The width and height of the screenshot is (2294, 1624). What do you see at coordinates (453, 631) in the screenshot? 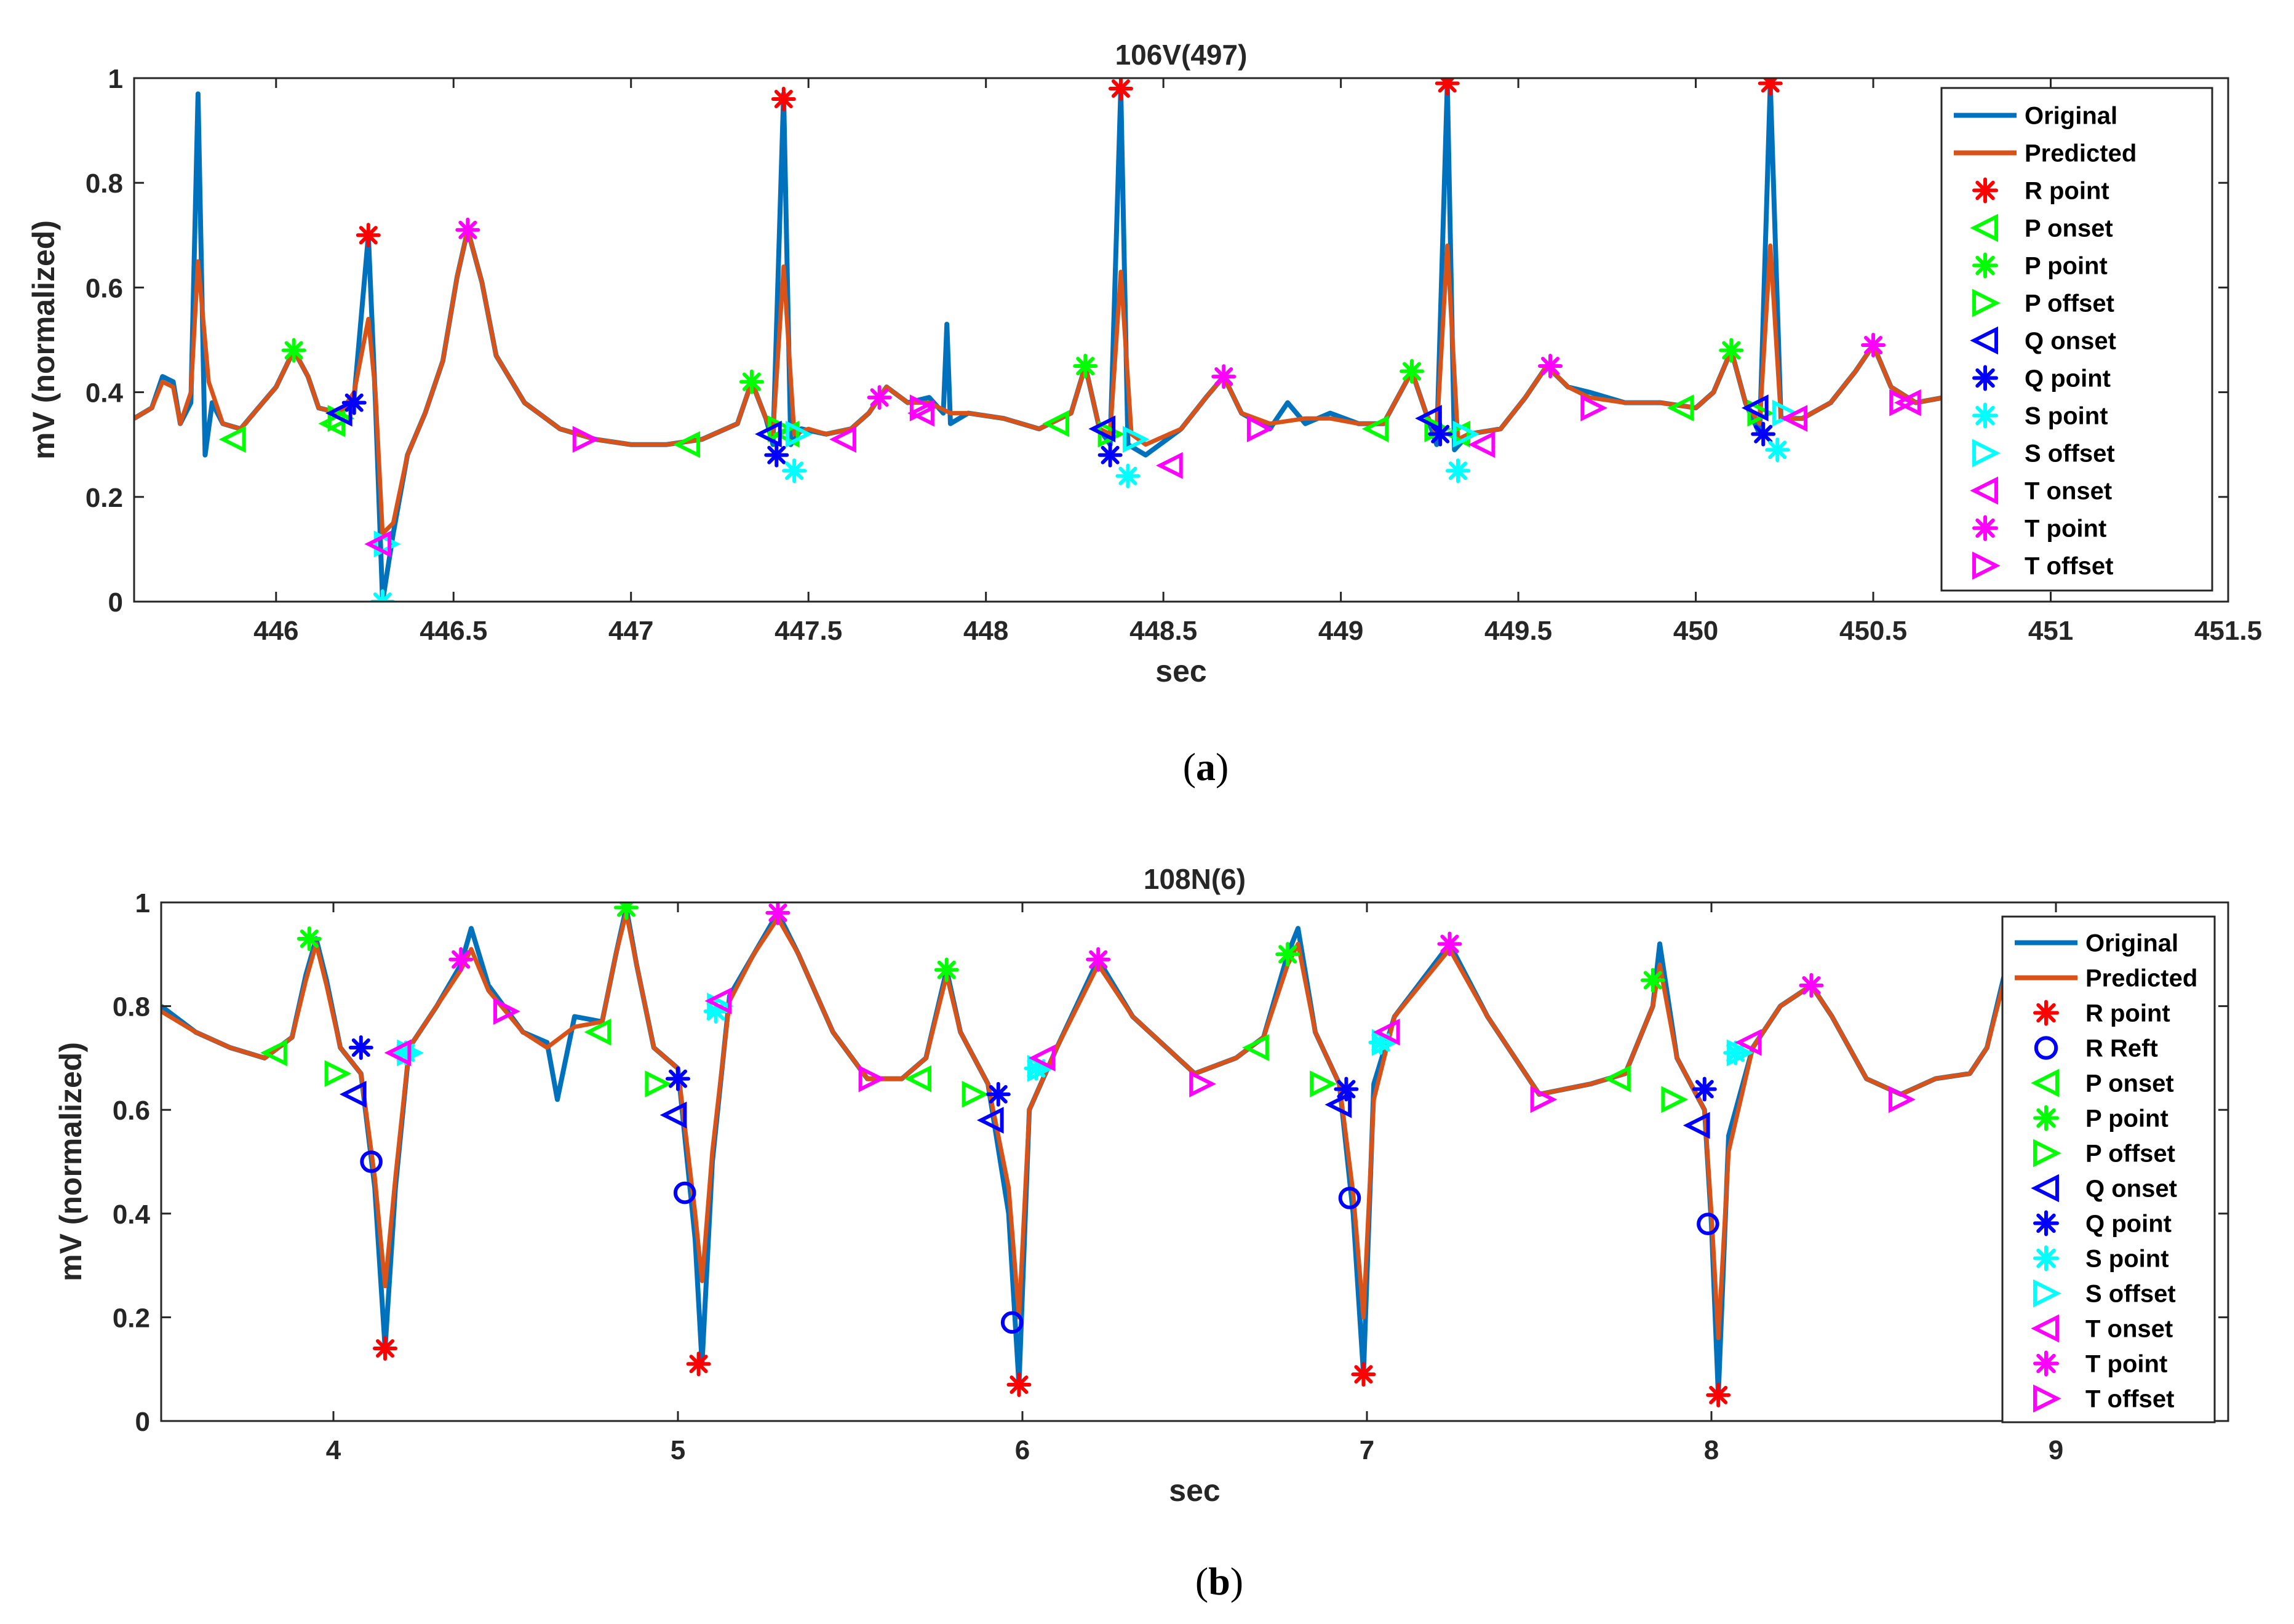
I see `x-tick-label: 446.5` at bounding box center [453, 631].